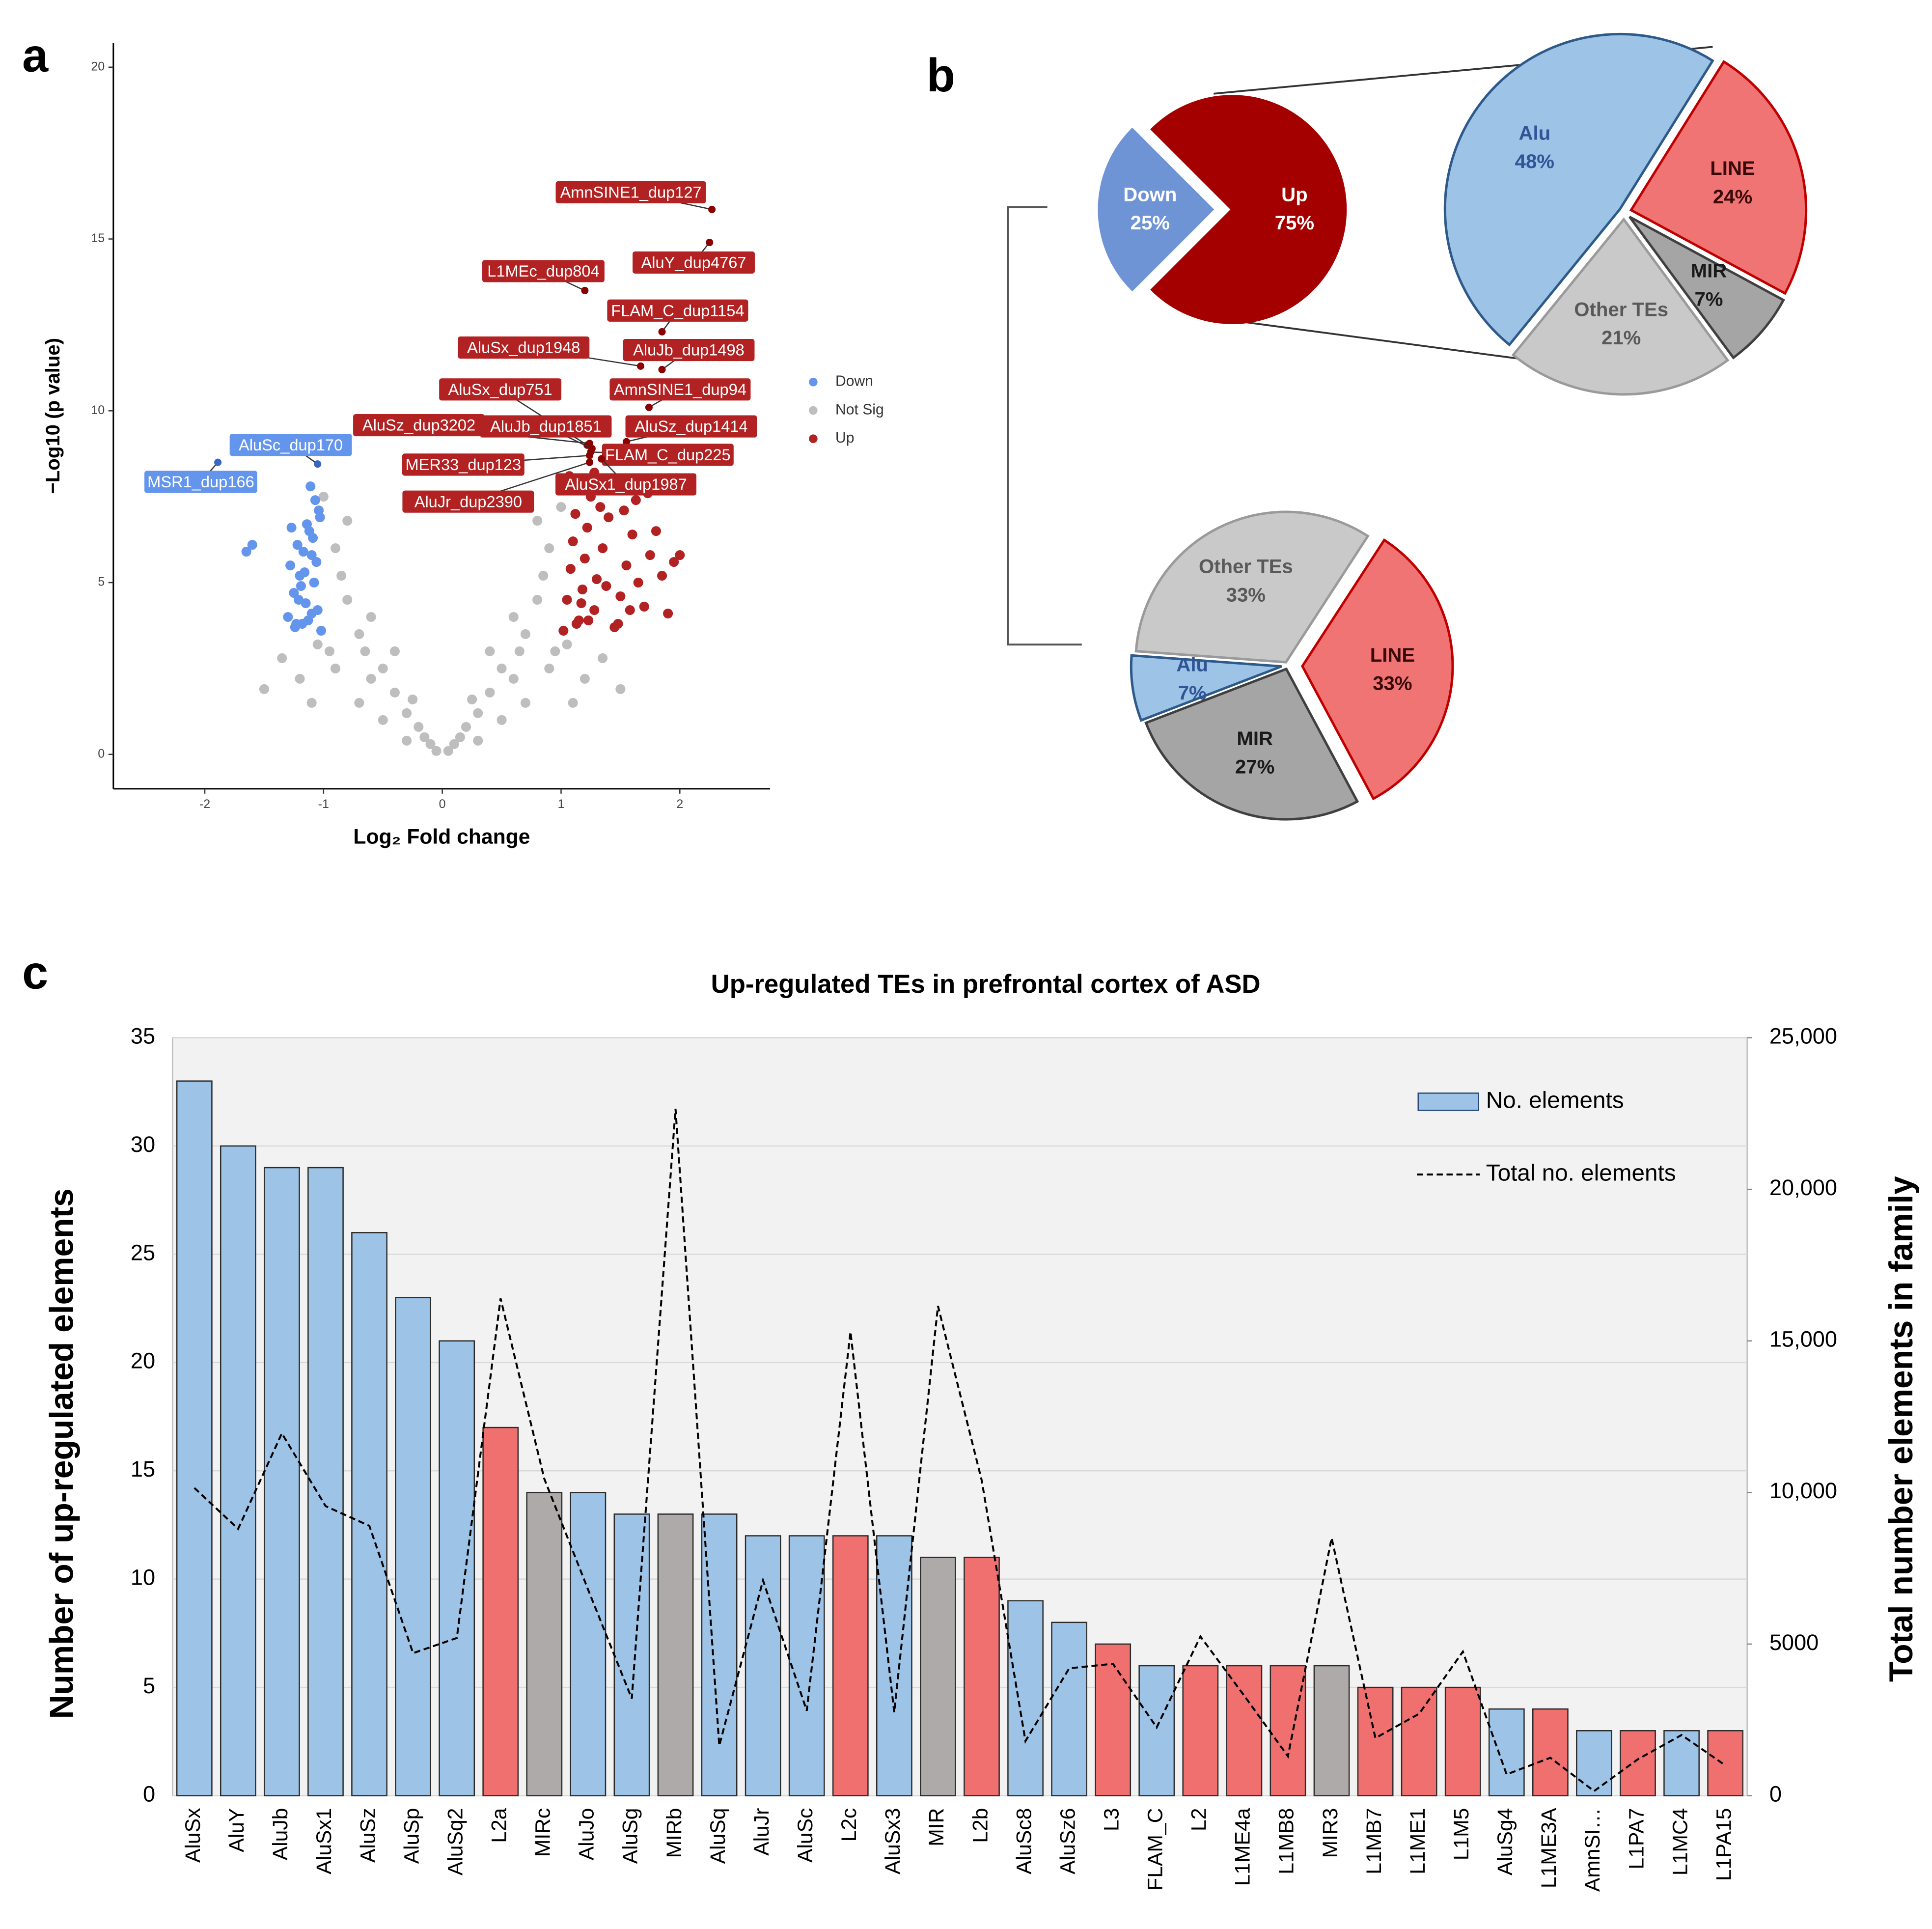 The height and width of the screenshot is (1929, 1932). I want to click on slice-name: LINE, so click(1732, 168).